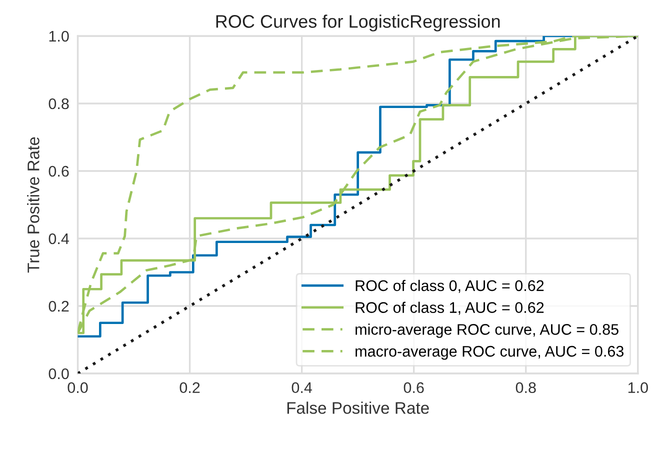 Image resolution: width=659 pixels, height=450 pixels. I want to click on x-tick-label: 0.2, so click(190, 388).